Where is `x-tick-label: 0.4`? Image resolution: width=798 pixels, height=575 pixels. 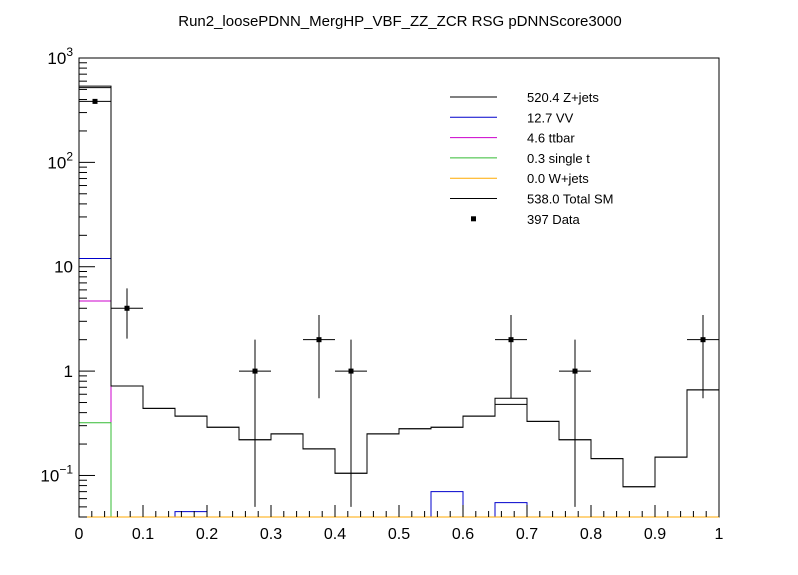 x-tick-label: 0.4 is located at coordinates (335, 534).